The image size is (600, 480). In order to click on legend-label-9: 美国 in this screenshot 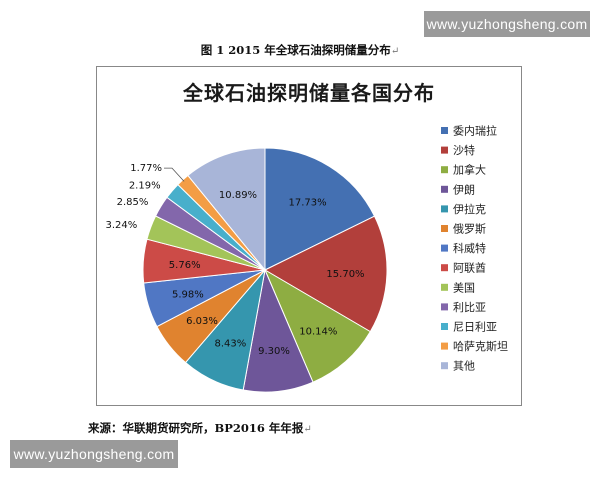, I will do `click(464, 287)`.